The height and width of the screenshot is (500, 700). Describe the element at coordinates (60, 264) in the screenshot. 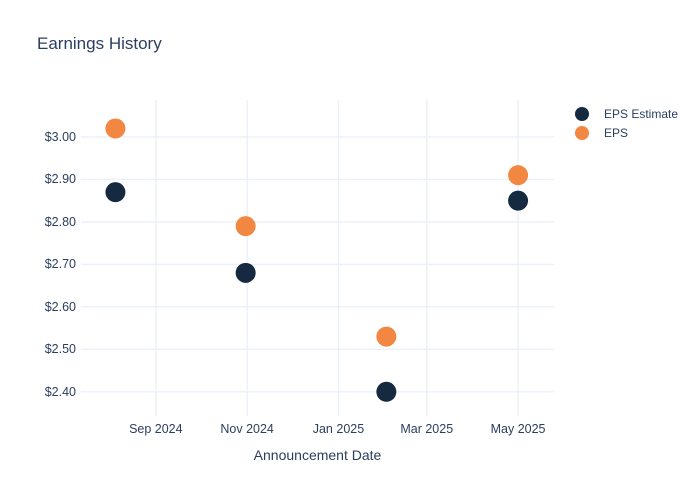

I see `y-tick-label: $2.70` at that location.